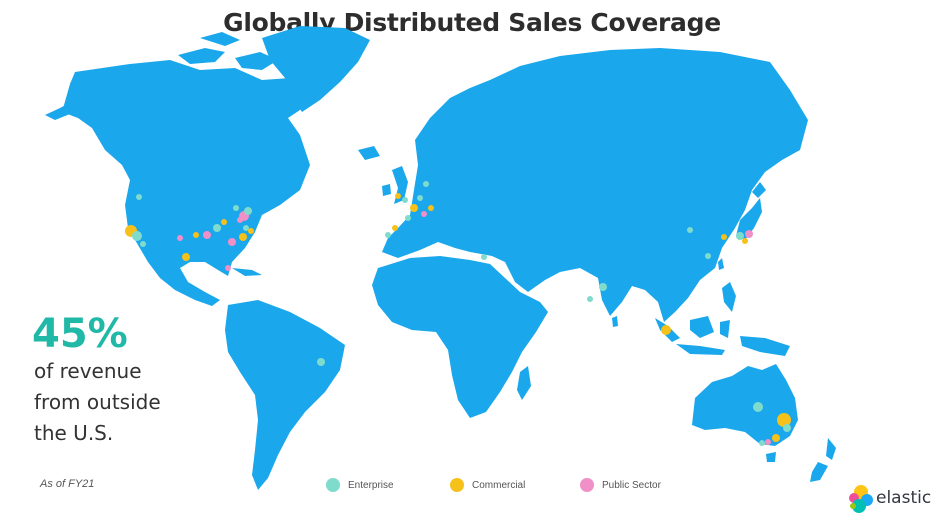 The height and width of the screenshot is (519, 944). I want to click on greenland, so click(316, 69).